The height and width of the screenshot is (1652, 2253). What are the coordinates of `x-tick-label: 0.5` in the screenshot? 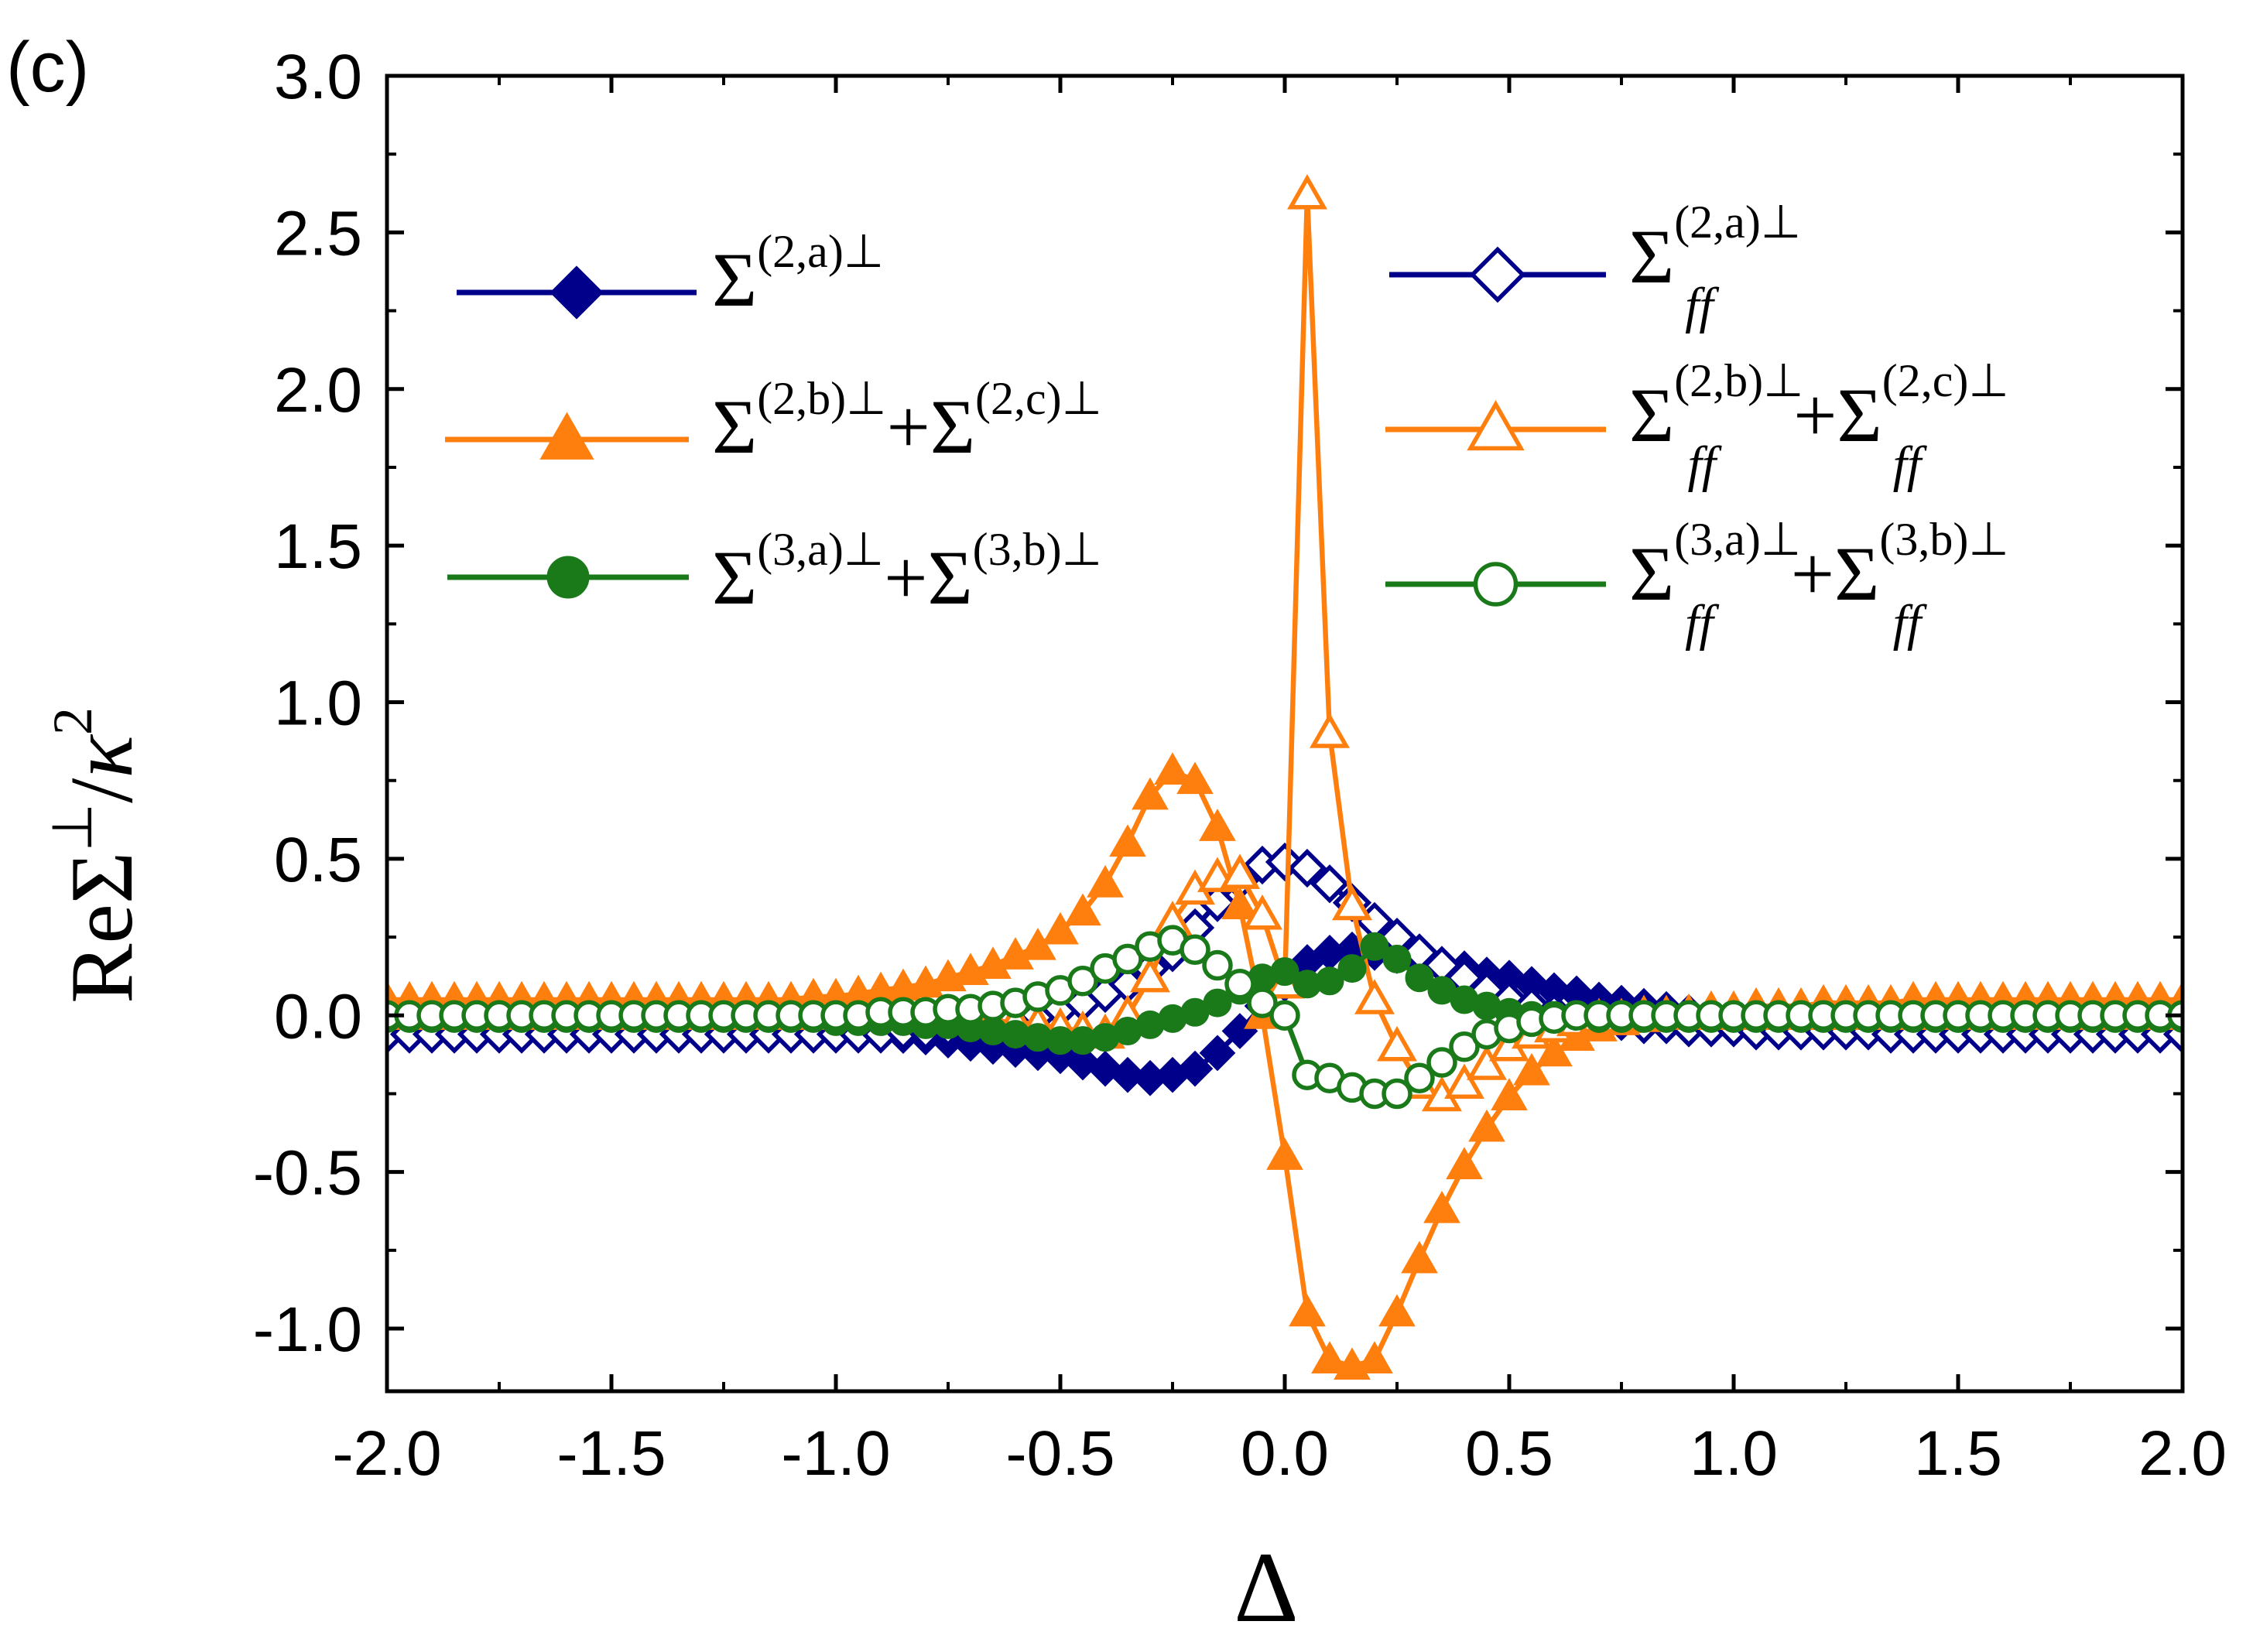 It's located at (1509, 1454).